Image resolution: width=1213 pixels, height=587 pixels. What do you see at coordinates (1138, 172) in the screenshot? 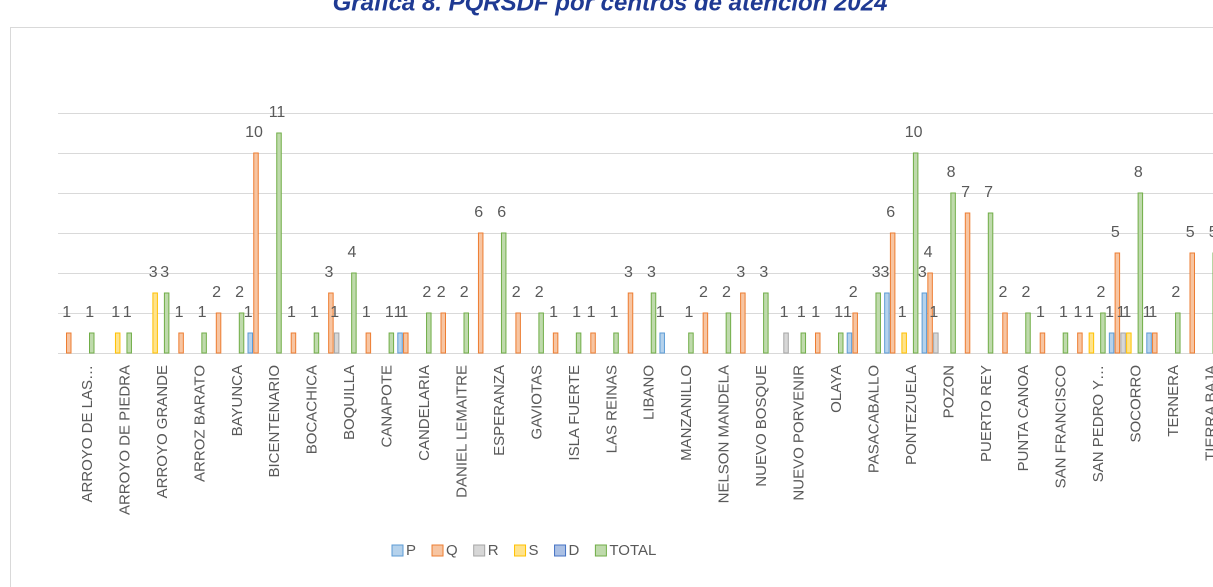
I see `data-label: 8` at bounding box center [1138, 172].